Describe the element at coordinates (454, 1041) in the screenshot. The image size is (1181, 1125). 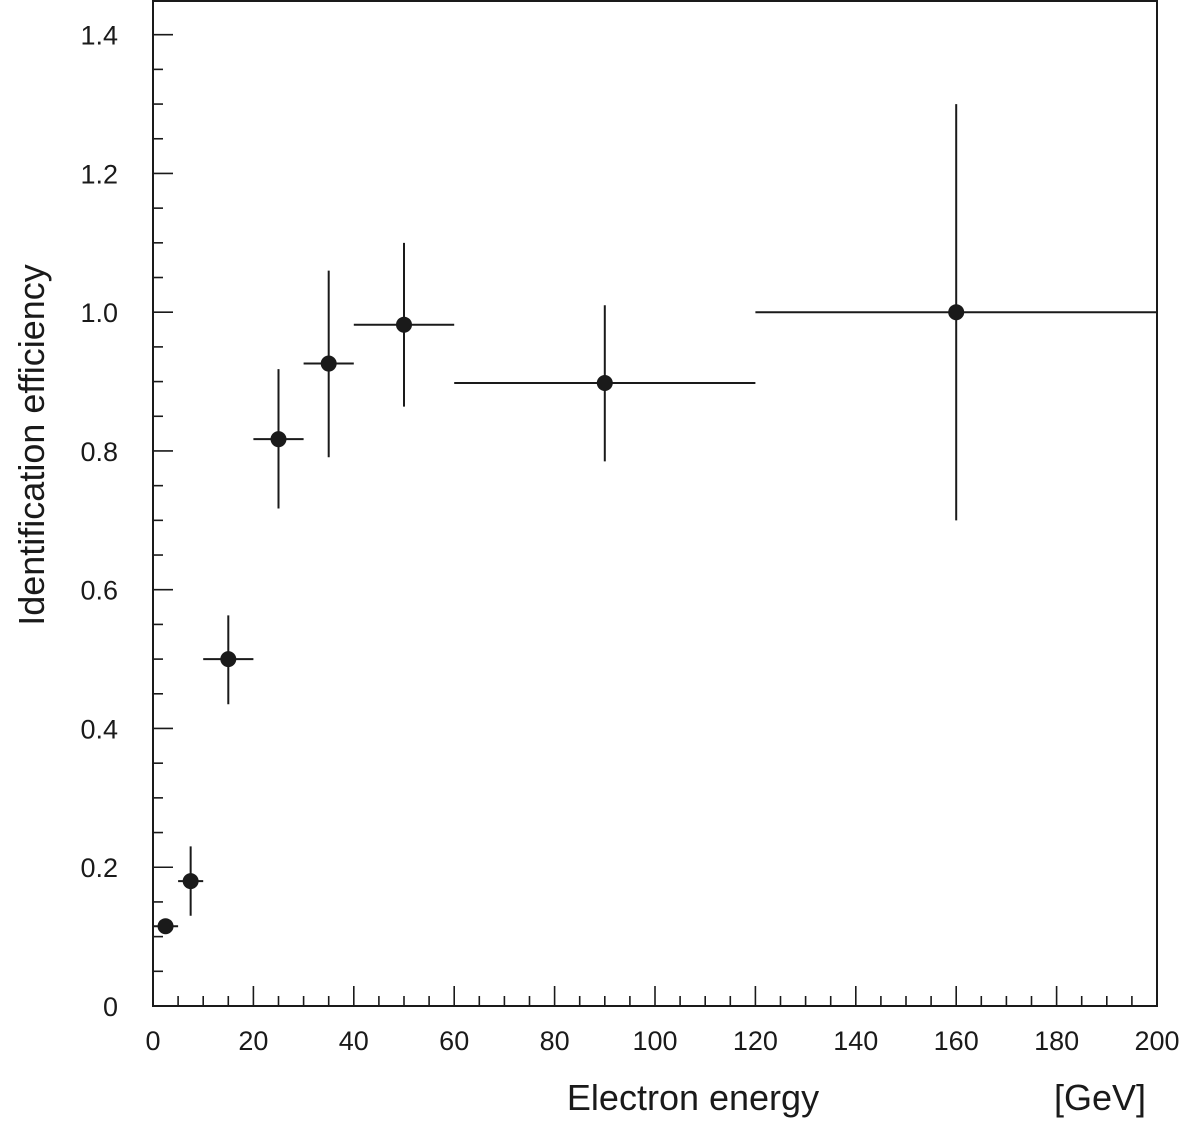
I see `x-tick-label: 60` at that location.